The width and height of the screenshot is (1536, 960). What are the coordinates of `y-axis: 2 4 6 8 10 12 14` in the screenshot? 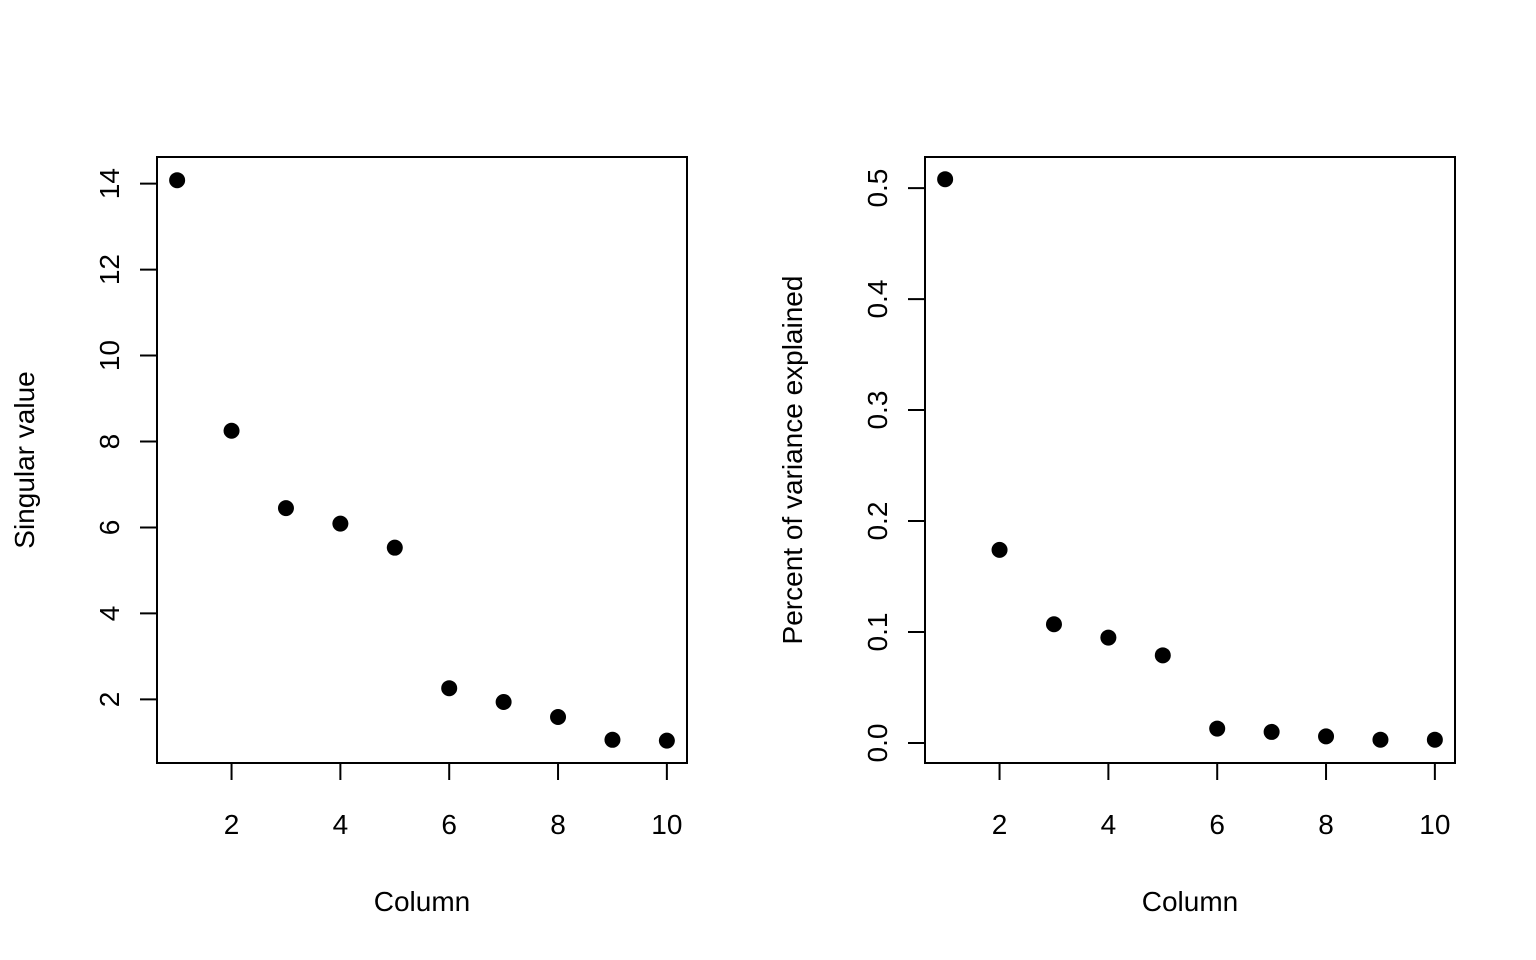 It's located at (126, 438).